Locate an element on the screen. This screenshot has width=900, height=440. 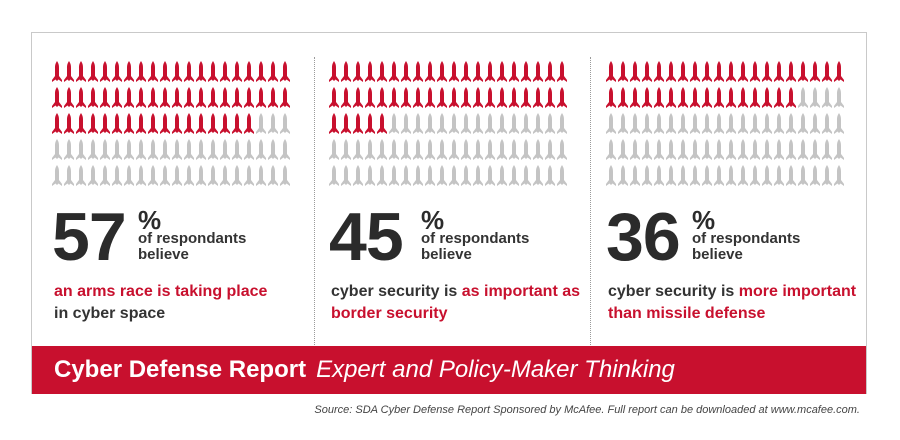
statement-text: cyber security is is located at coordinates (671, 291).